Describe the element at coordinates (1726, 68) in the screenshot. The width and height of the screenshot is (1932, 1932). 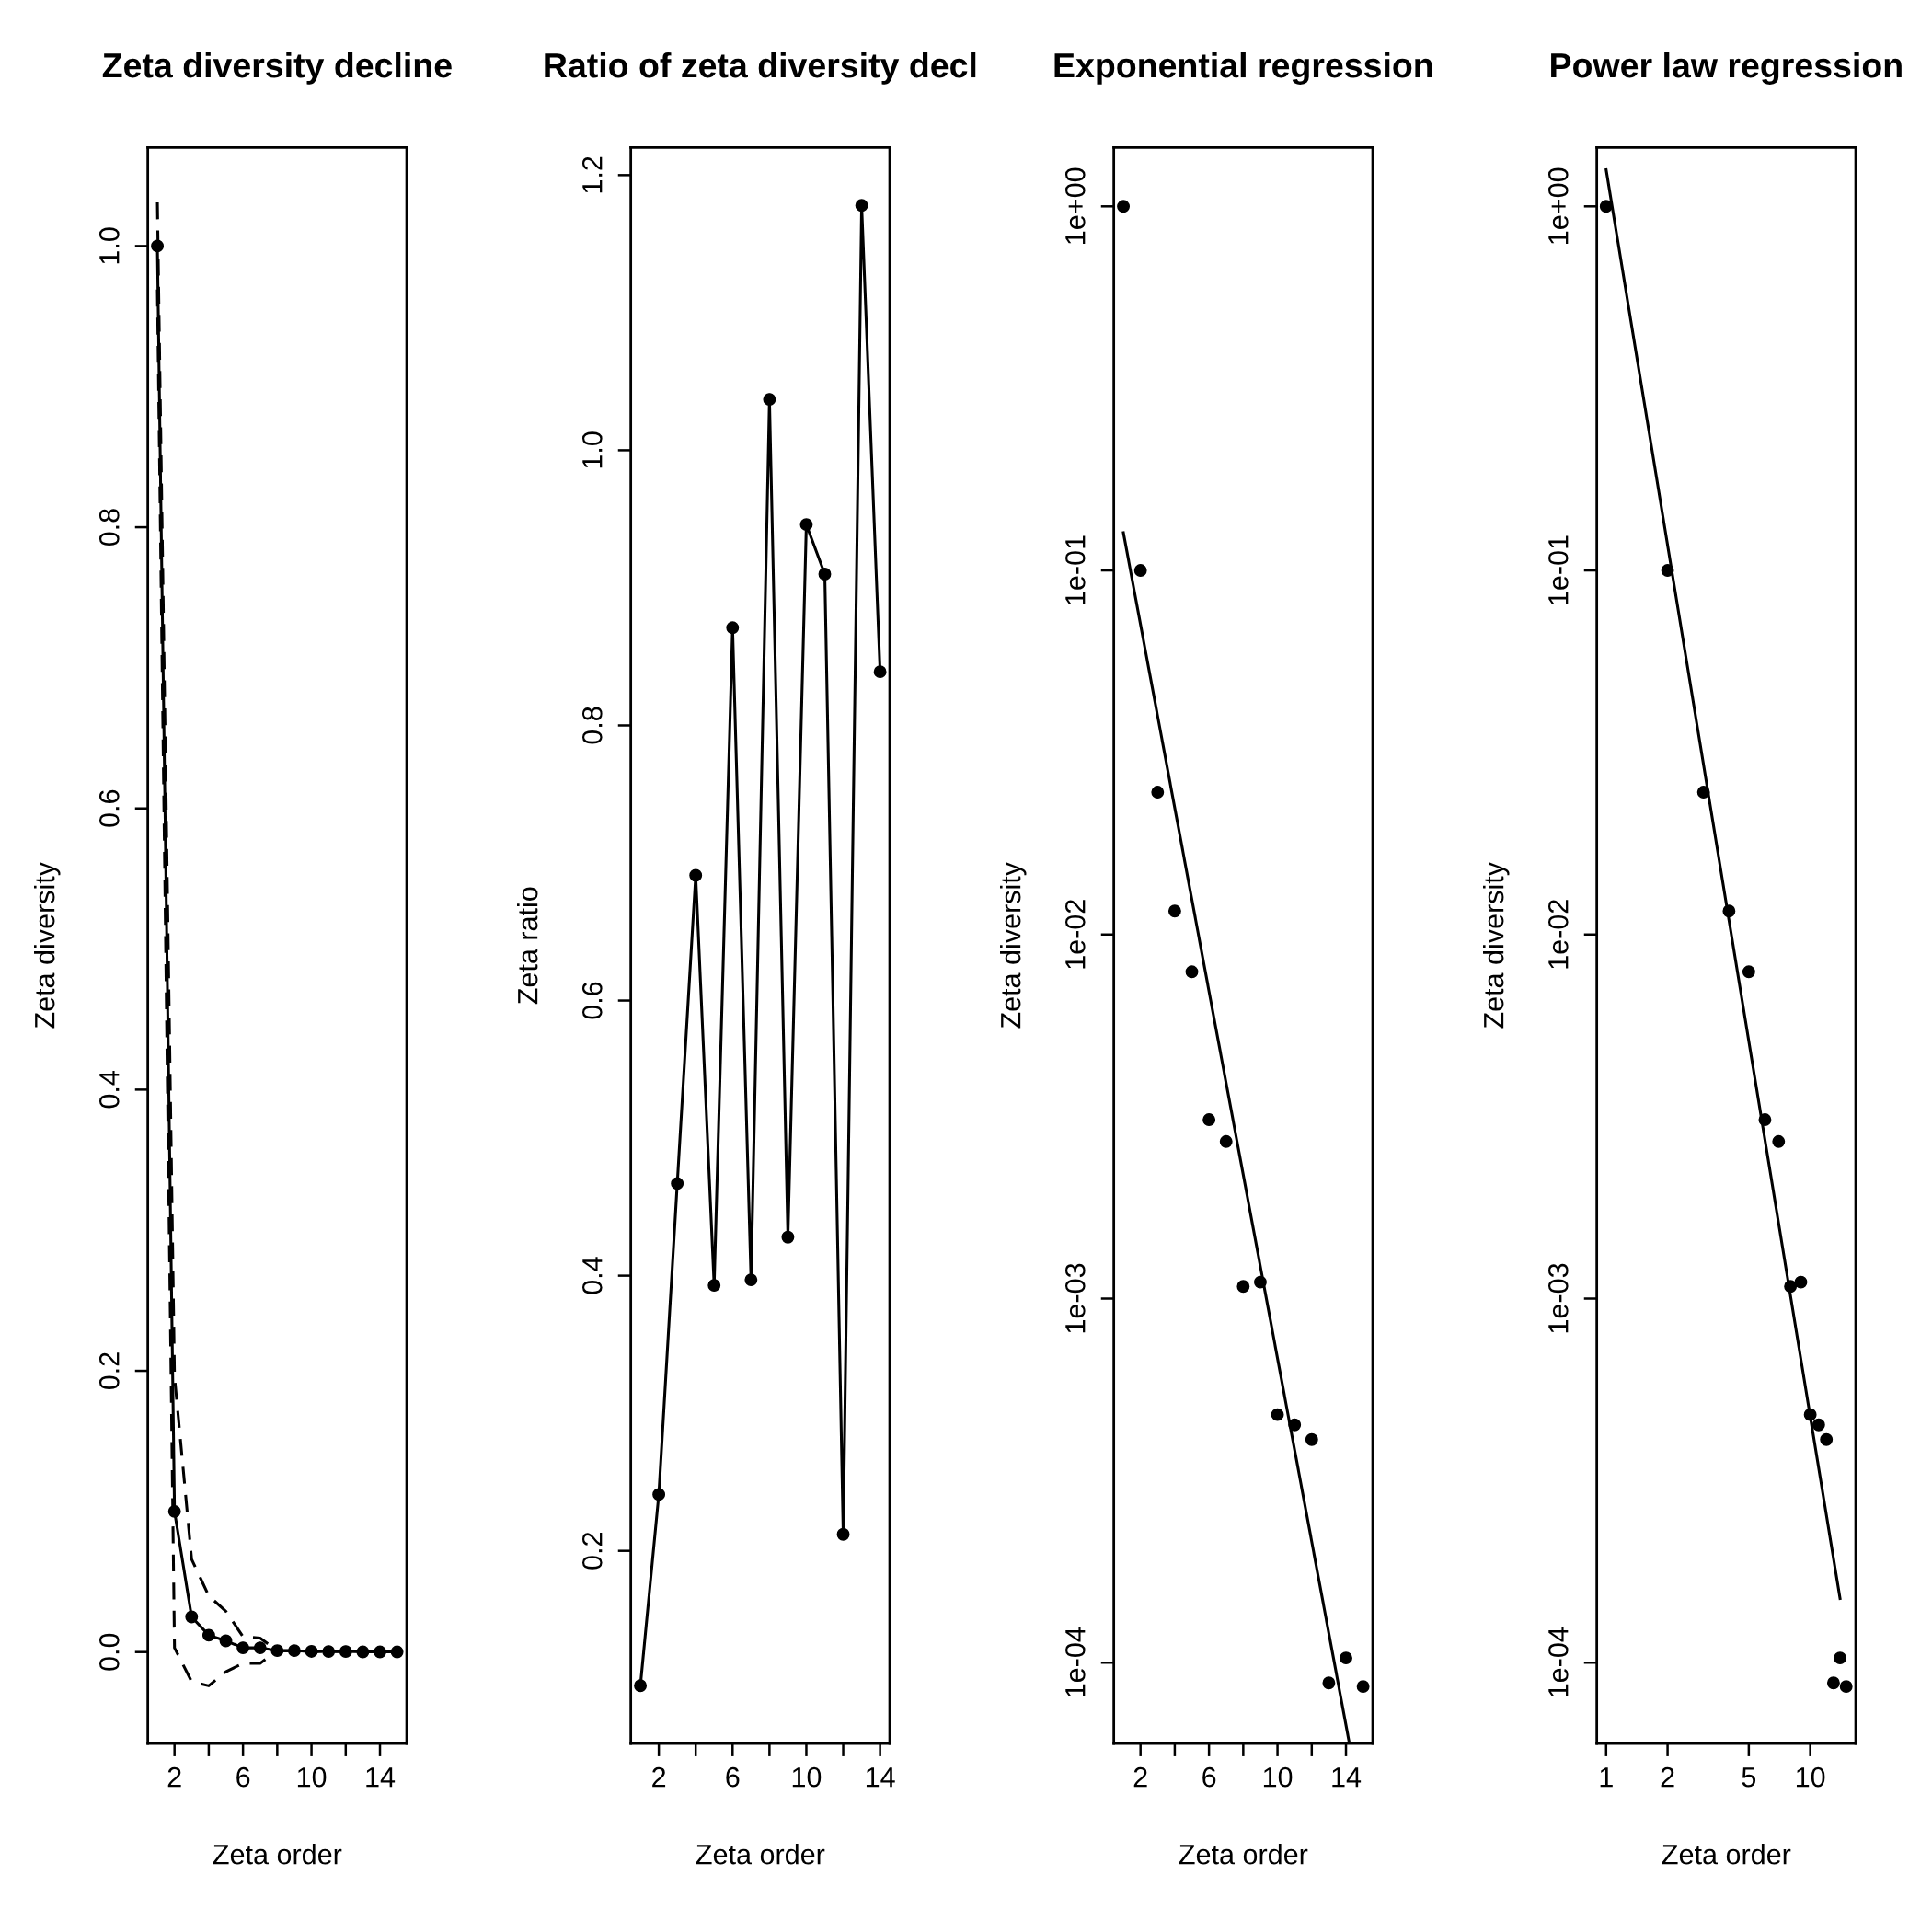
I see `chart-title: Power law regression` at that location.